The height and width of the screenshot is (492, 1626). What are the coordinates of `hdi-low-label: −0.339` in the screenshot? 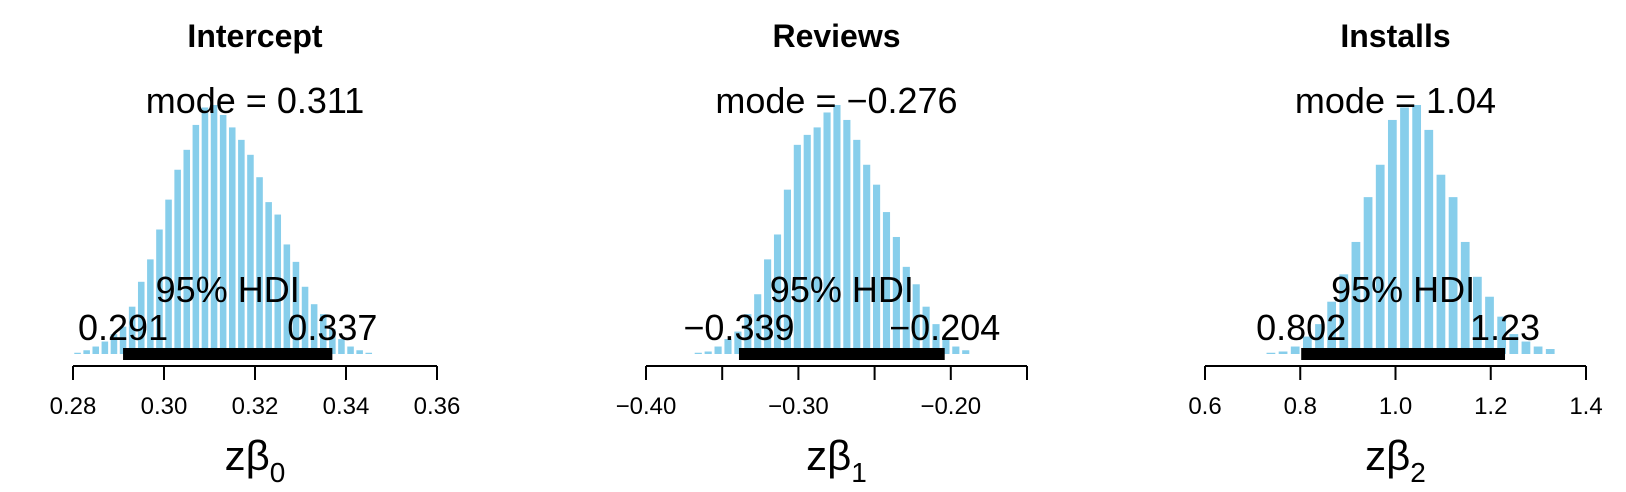 It's located at (738, 327).